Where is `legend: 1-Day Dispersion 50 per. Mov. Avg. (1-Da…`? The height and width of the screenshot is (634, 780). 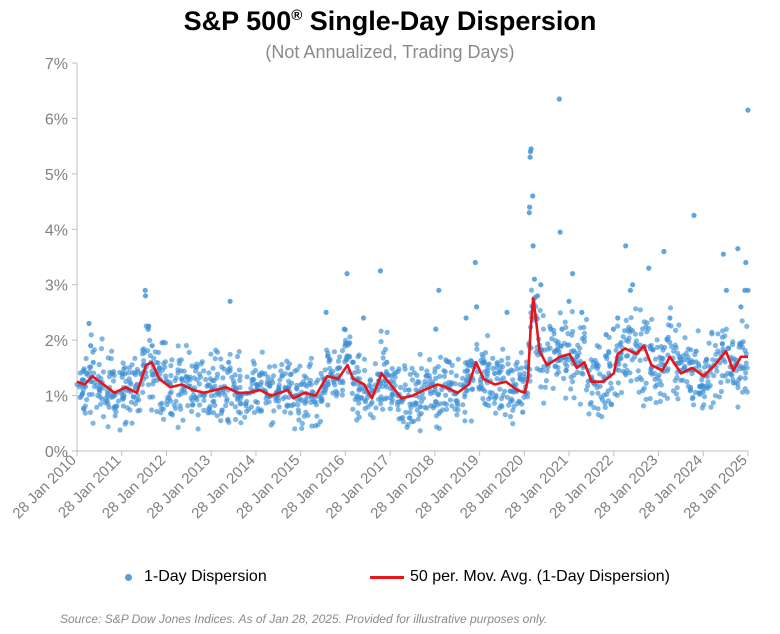
legend: 1-Day Dispersion 50 per. Mov. Avg. (1-Da… is located at coordinates (390, 581).